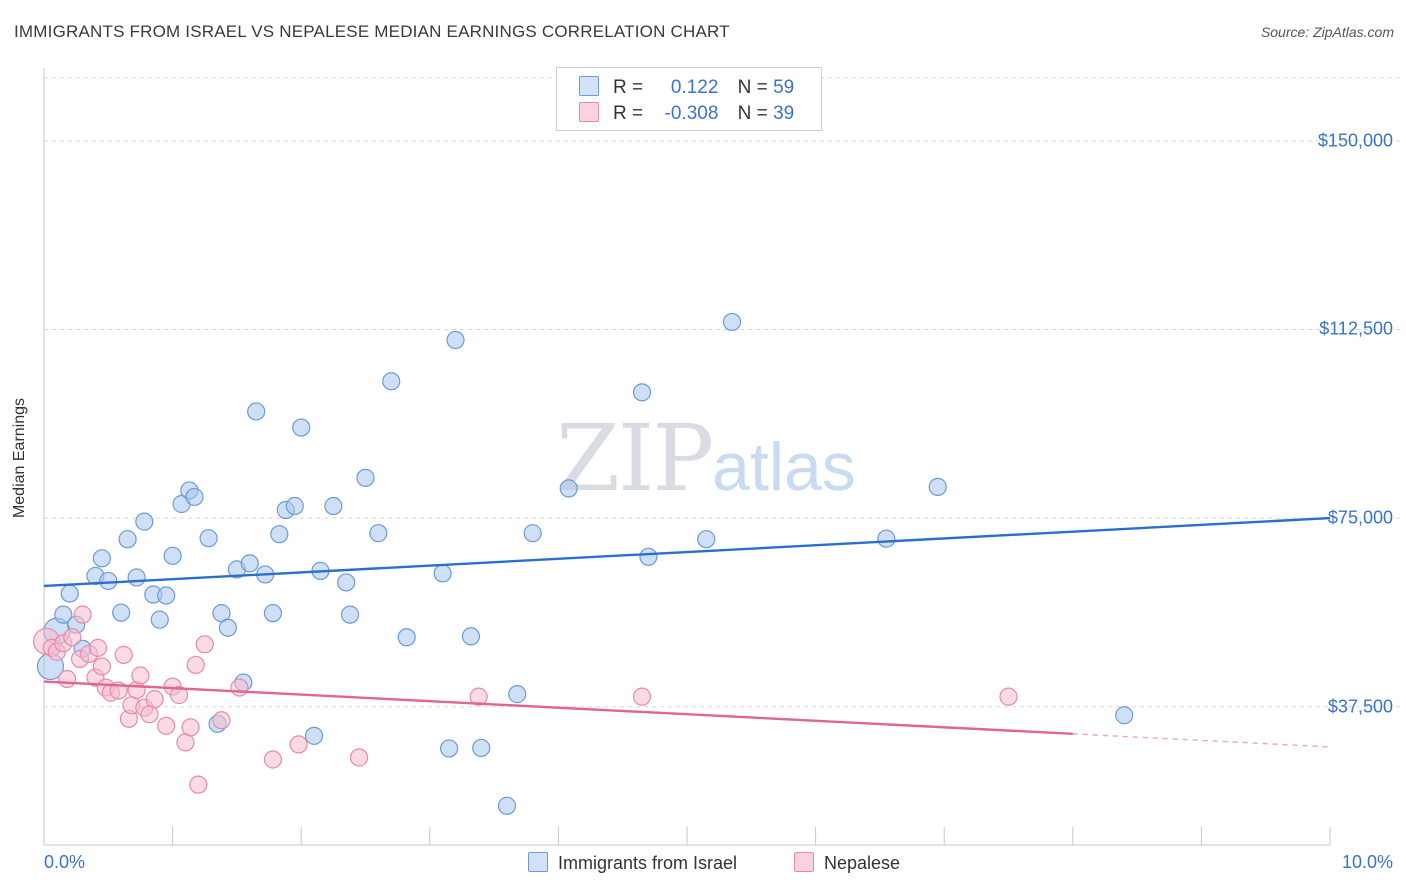 This screenshot has height=892, width=1406. What do you see at coordinates (65, 862) in the screenshot?
I see `x-tick-label-min: 0.0%` at bounding box center [65, 862].